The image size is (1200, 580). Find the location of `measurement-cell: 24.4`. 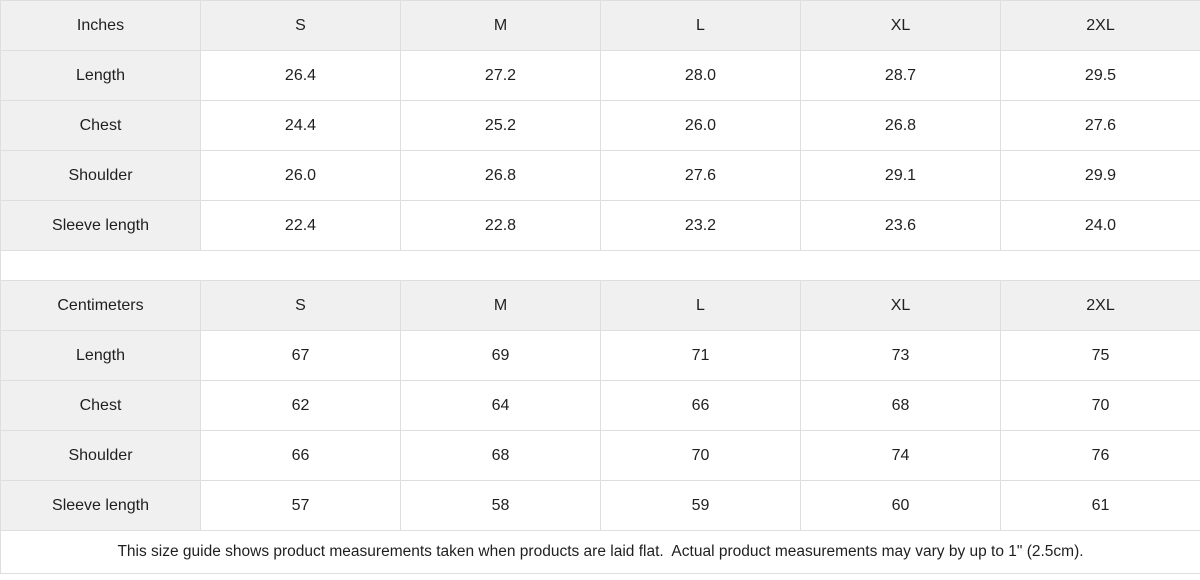

measurement-cell: 24.4 is located at coordinates (300, 125).